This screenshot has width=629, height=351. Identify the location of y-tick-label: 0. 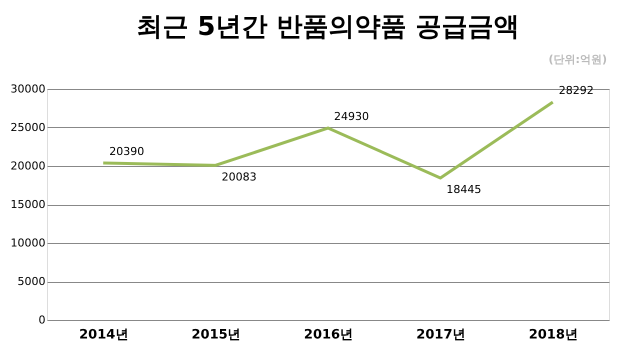
(42, 320).